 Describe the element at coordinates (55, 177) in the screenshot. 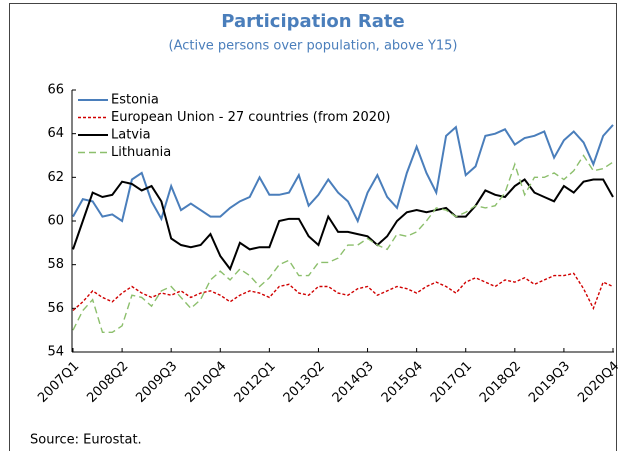

I see `y-tick-label: 62` at that location.